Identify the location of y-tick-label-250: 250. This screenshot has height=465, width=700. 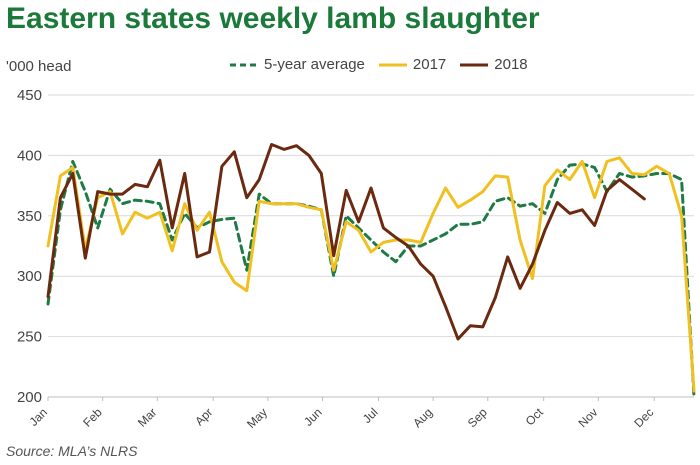
(29, 337).